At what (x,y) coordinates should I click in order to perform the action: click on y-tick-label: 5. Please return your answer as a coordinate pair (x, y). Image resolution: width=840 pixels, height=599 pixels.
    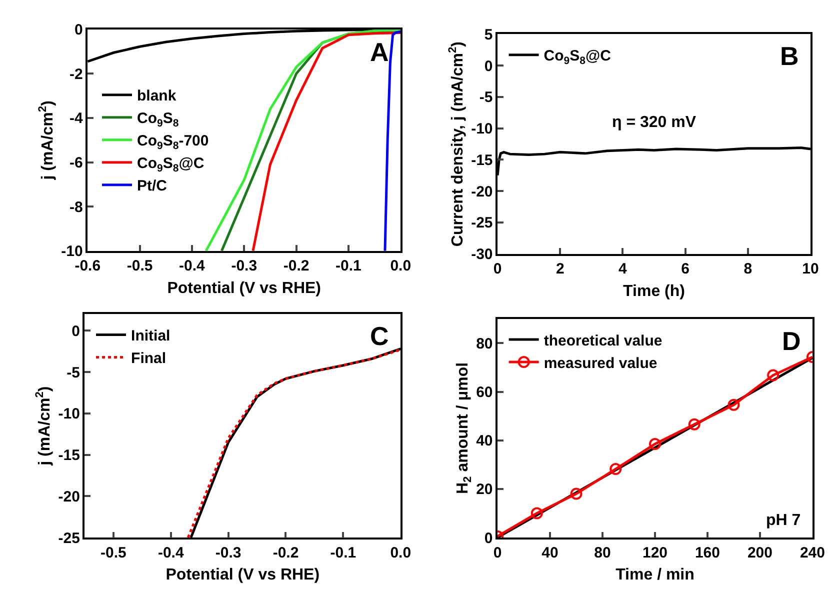
    Looking at the image, I should click on (488, 35).